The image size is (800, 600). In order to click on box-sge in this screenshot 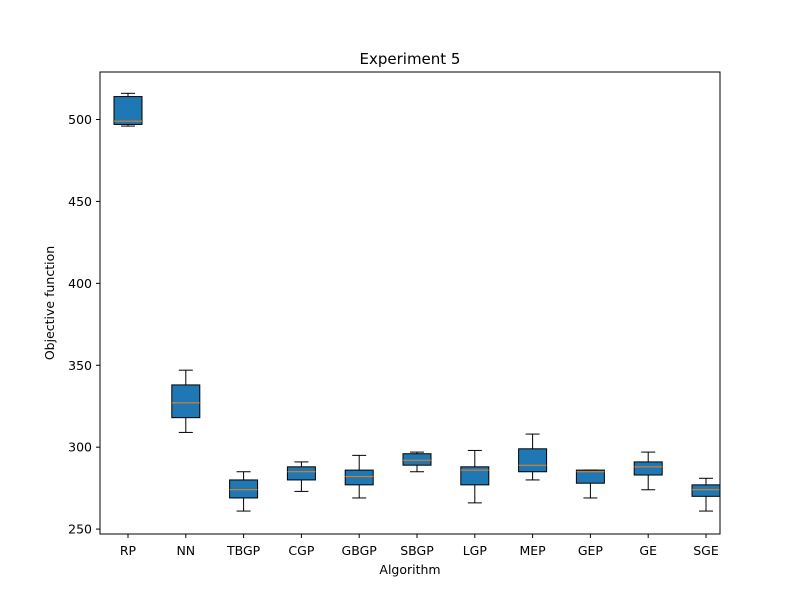, I will do `click(706, 490)`.